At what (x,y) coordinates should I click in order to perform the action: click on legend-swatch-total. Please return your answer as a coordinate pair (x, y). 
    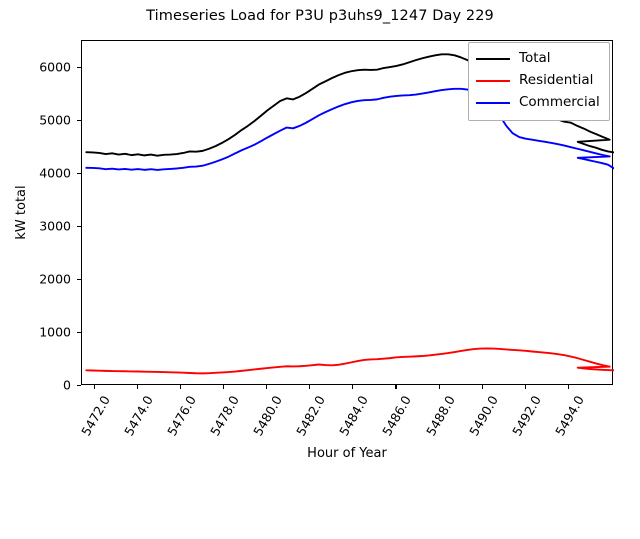
    Looking at the image, I should click on (493, 59).